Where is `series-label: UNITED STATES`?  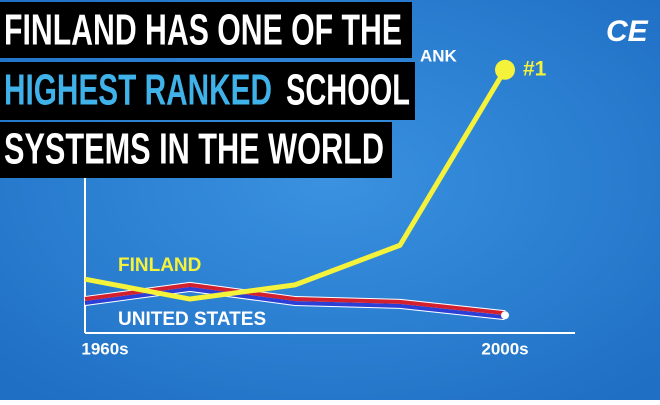
series-label: UNITED STATES is located at coordinates (192, 319).